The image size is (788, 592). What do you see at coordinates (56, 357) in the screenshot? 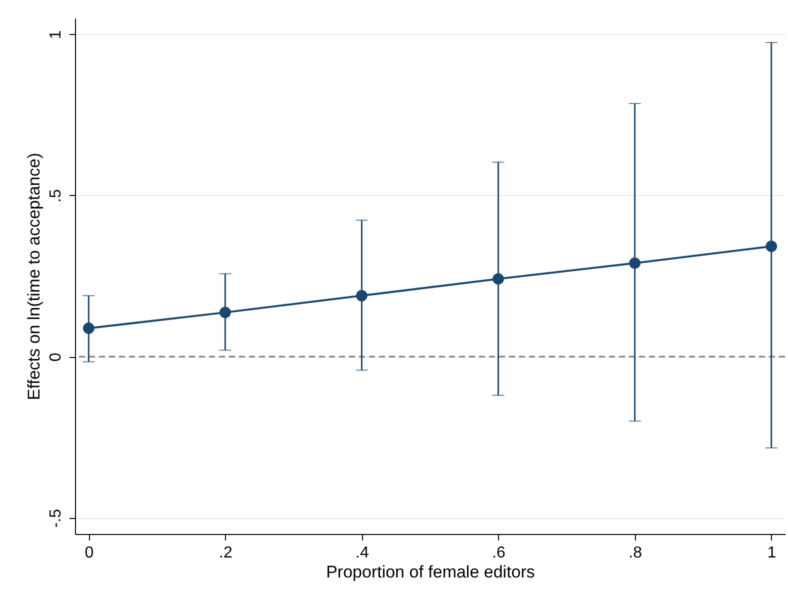
I see `y-tick-label: 0` at bounding box center [56, 357].